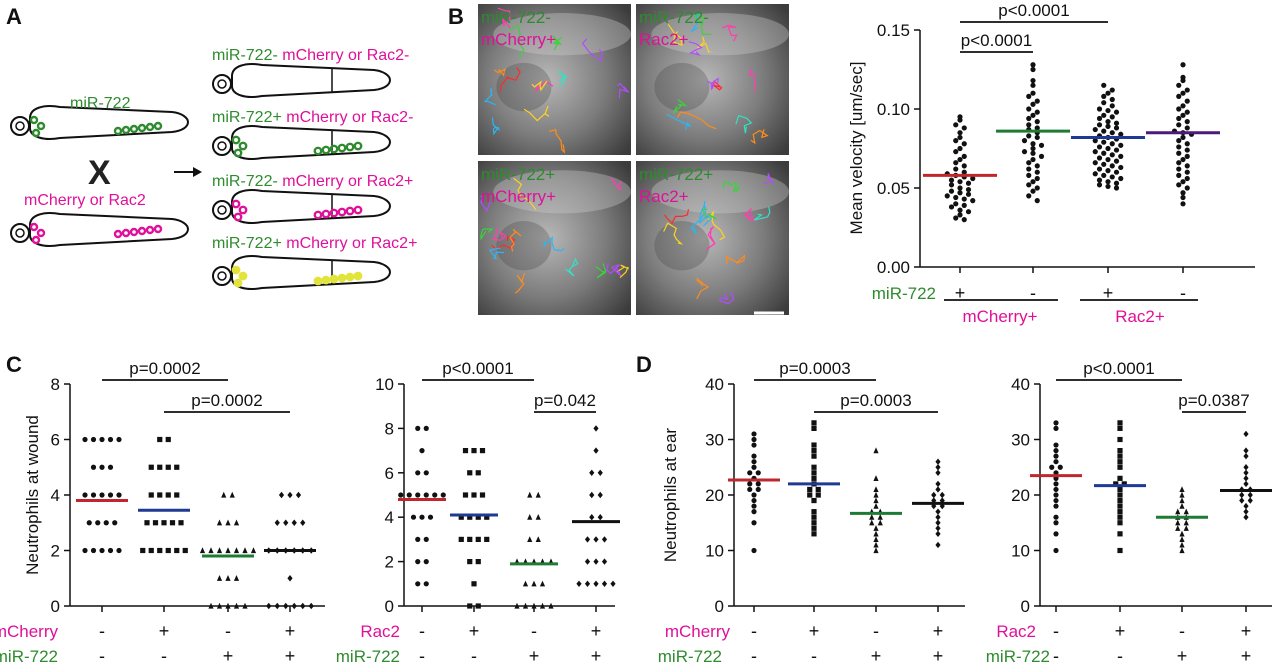 This screenshot has width=1280, height=664. I want to click on y-tick-label: 10, so click(1020, 551).